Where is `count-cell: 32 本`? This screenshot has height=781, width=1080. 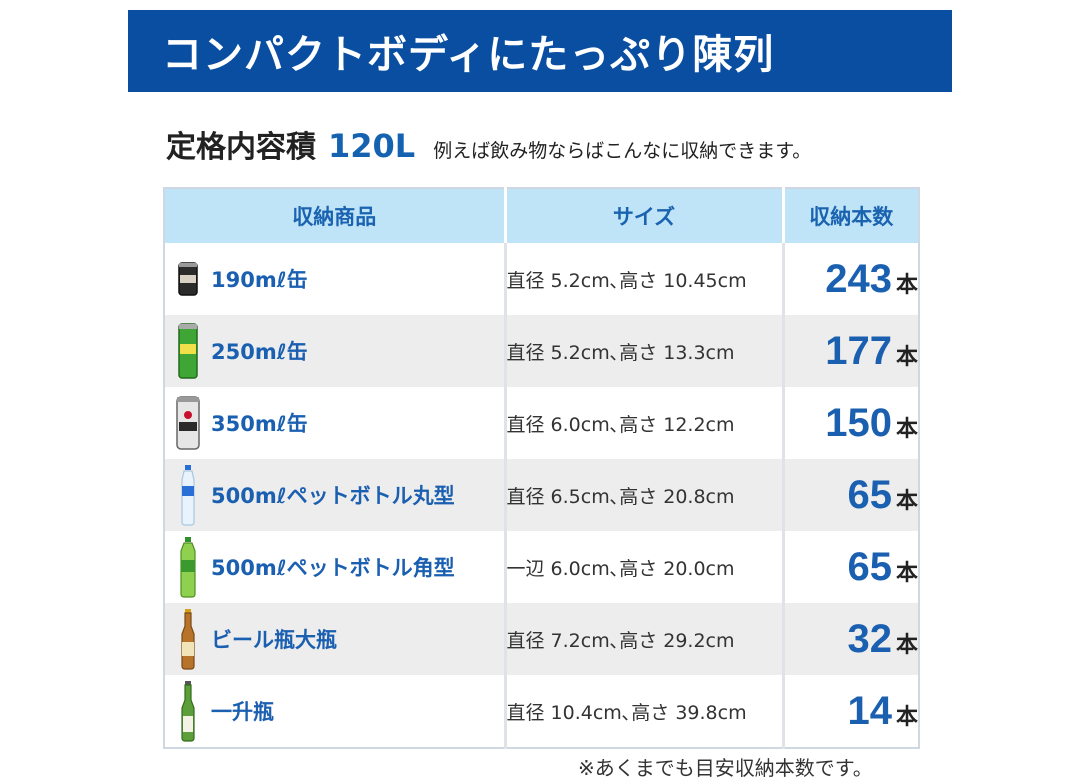 count-cell: 32 本 is located at coordinates (851, 639).